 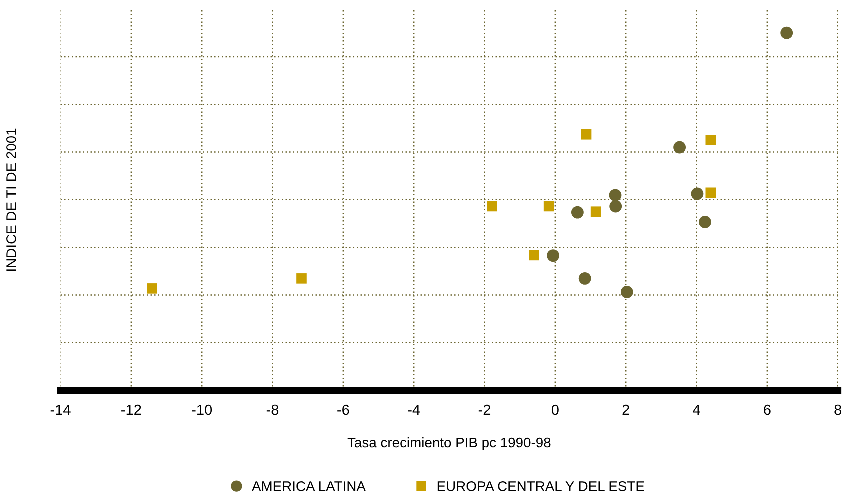 What do you see at coordinates (414, 410) in the screenshot?
I see `x-tick-label: -4` at bounding box center [414, 410].